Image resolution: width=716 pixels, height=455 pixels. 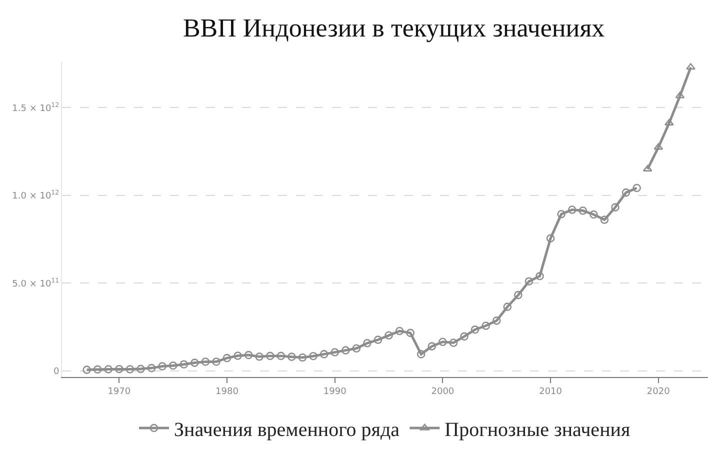 What do you see at coordinates (658, 391) in the screenshot?
I see `x-tick-label: 2020` at bounding box center [658, 391].